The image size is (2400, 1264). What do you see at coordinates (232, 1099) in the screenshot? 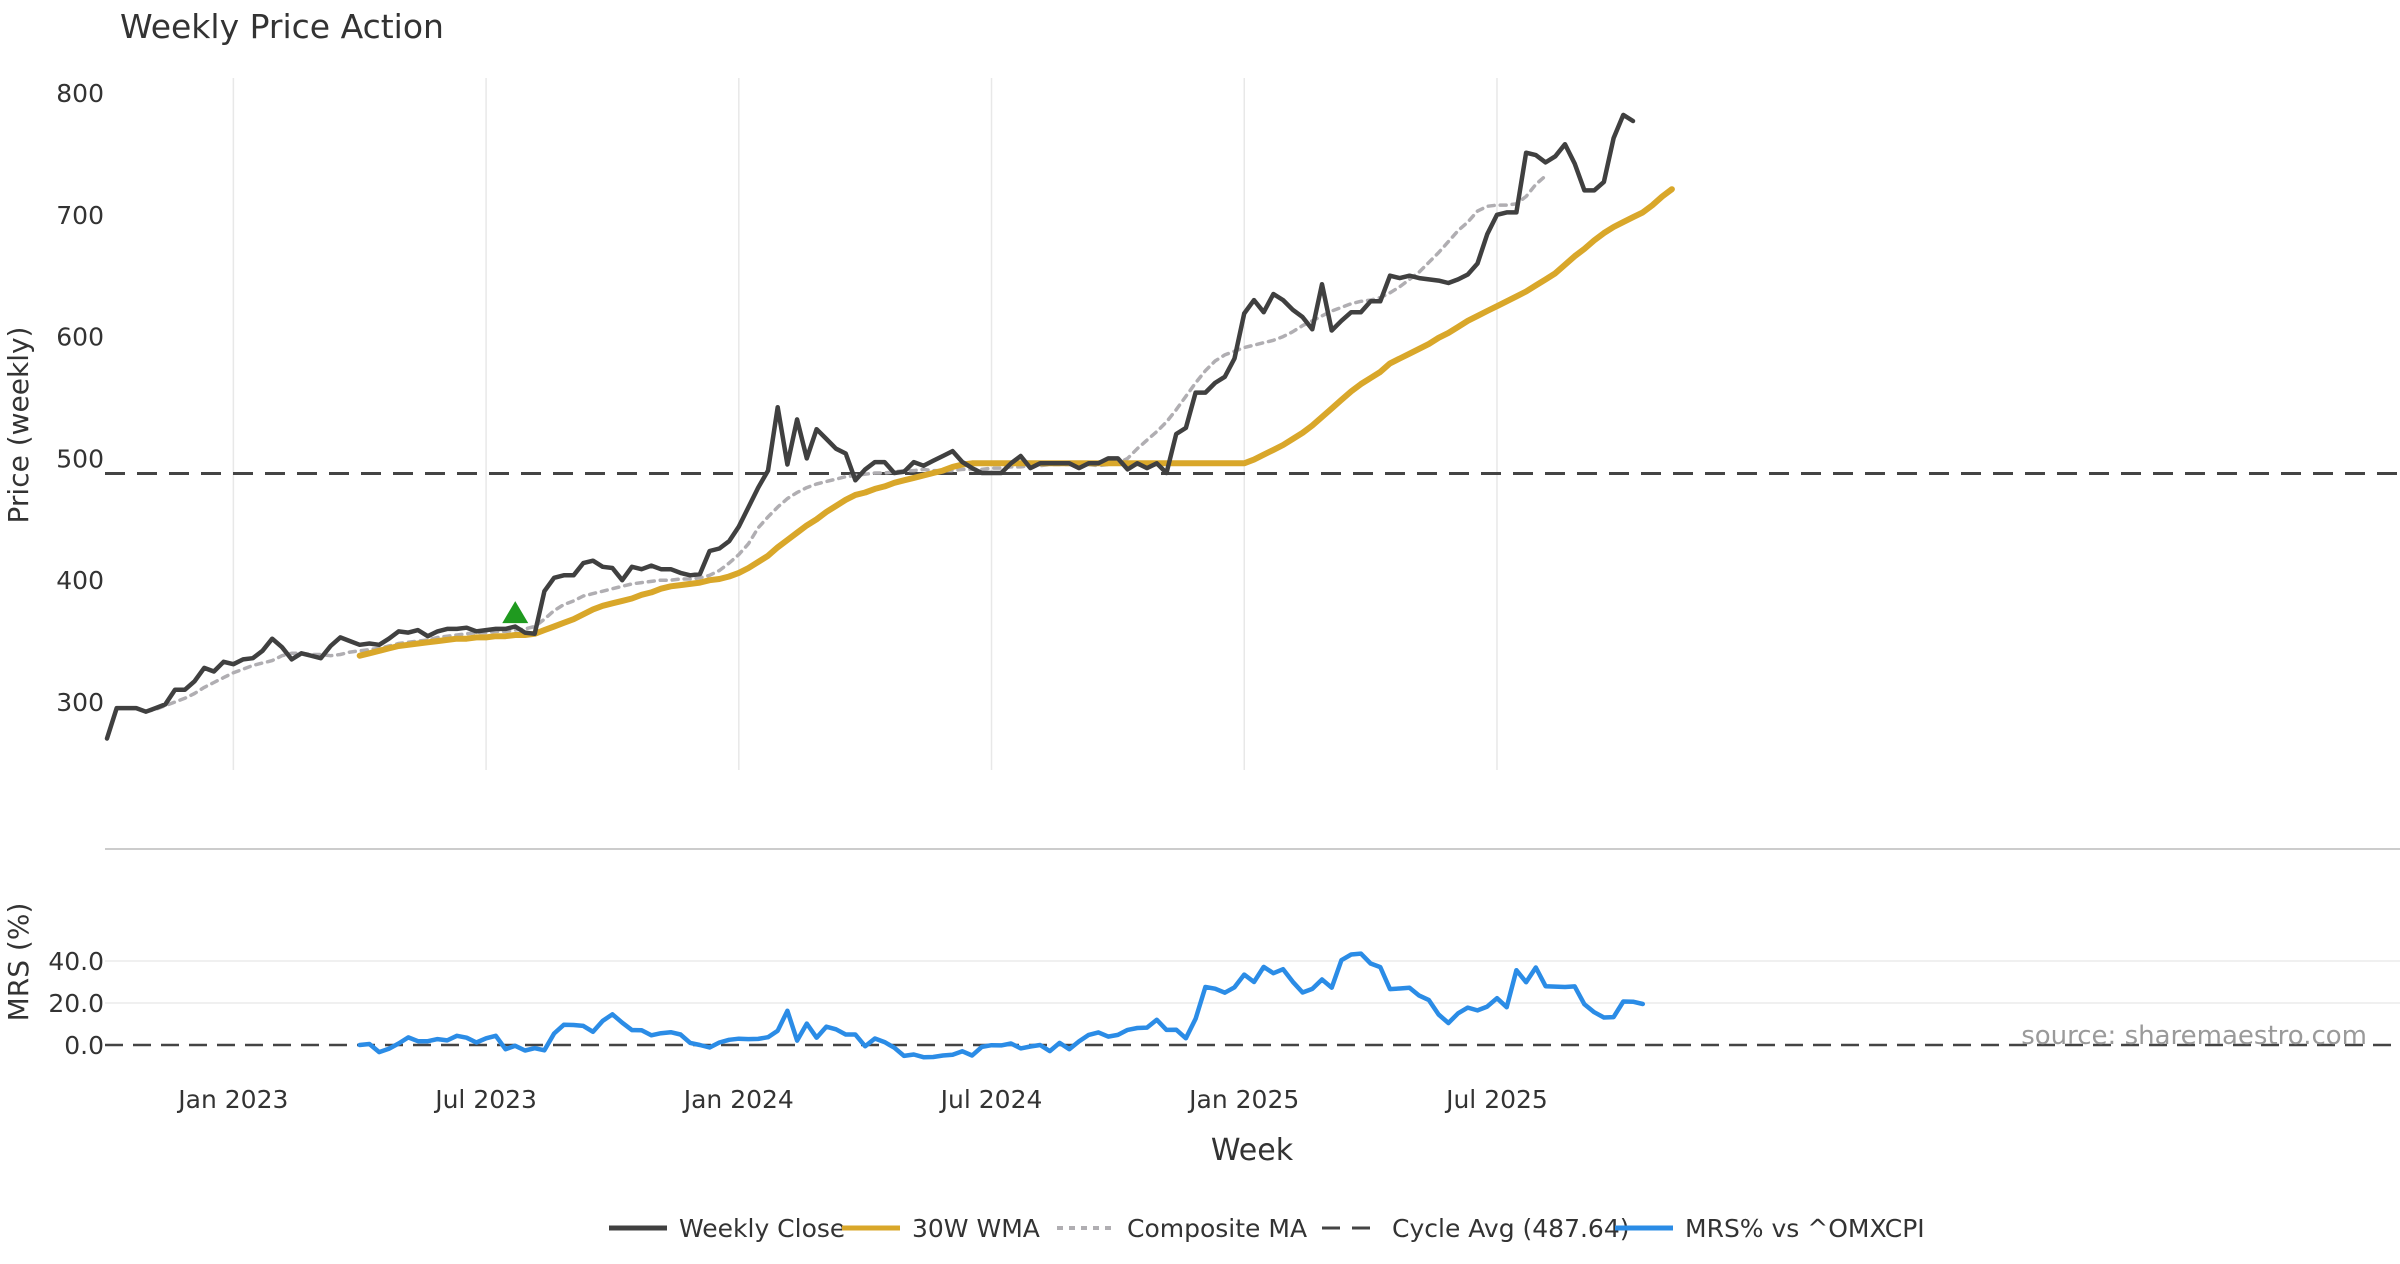
I see `x-tick-label: Jan 2023` at bounding box center [232, 1099].